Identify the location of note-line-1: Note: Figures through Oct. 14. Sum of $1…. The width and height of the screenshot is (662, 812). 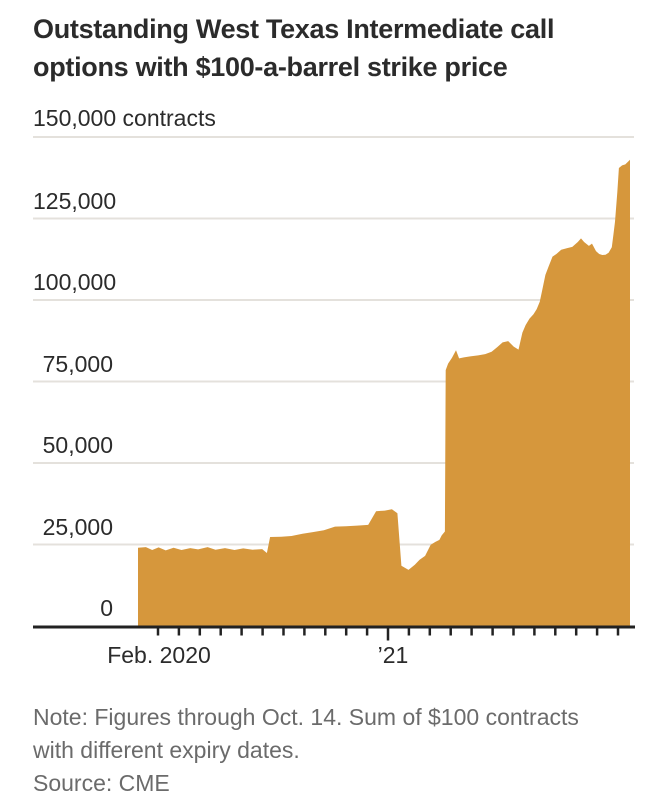
(306, 717).